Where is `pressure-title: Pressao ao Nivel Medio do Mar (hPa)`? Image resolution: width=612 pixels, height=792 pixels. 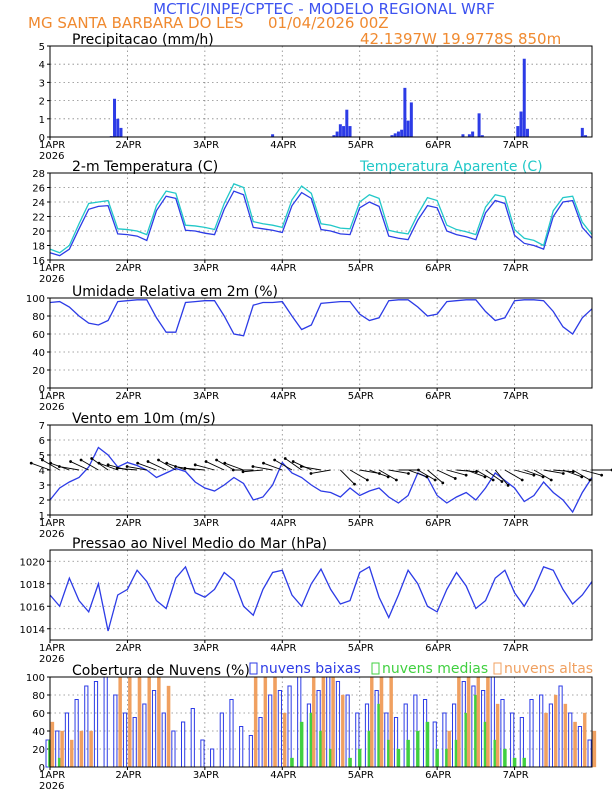
pressure-title: Pressao ao Nivel Medio do Mar (hPa) is located at coordinates (199, 544).